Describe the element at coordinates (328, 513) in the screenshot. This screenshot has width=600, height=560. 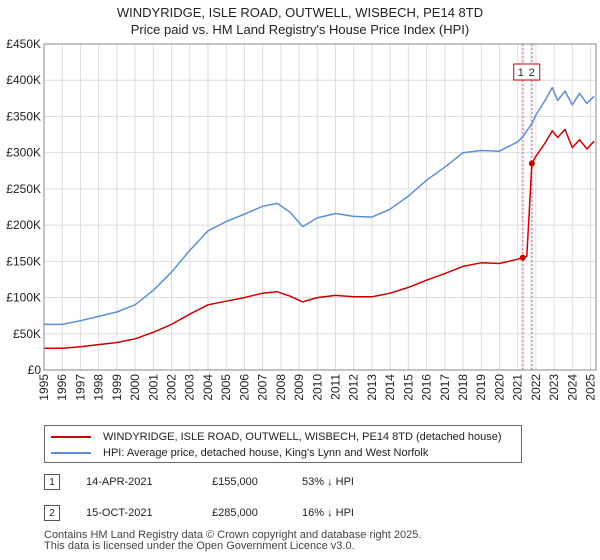
I see `transaction-hpi: 16% ↓ HPI` at that location.